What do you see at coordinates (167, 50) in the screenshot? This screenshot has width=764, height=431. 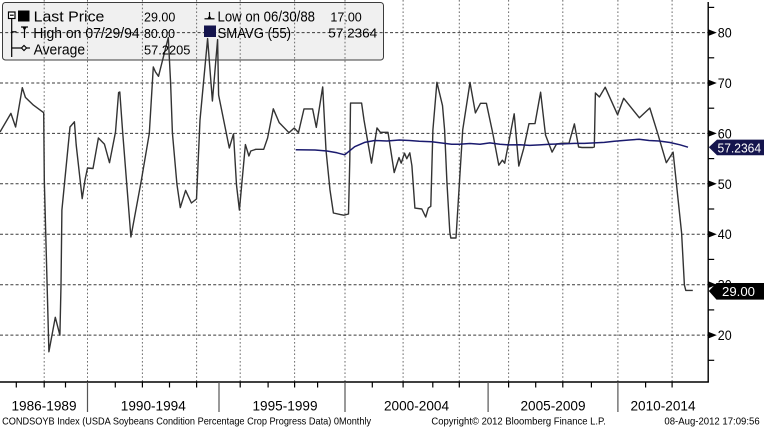 I see `svg-text: 57.2205` at bounding box center [167, 50].